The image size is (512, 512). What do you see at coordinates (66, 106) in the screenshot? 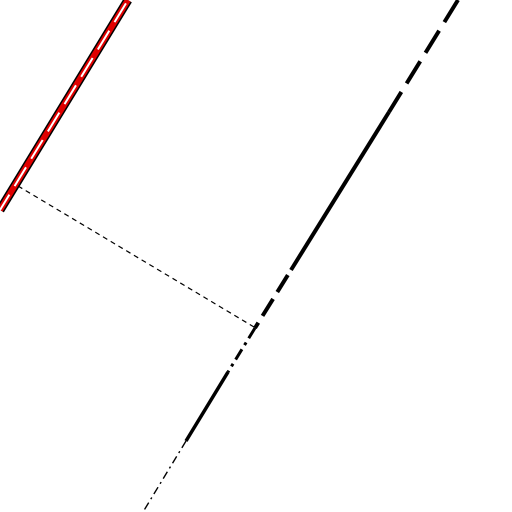
I see `highlighted-boundary-line` at bounding box center [66, 106].